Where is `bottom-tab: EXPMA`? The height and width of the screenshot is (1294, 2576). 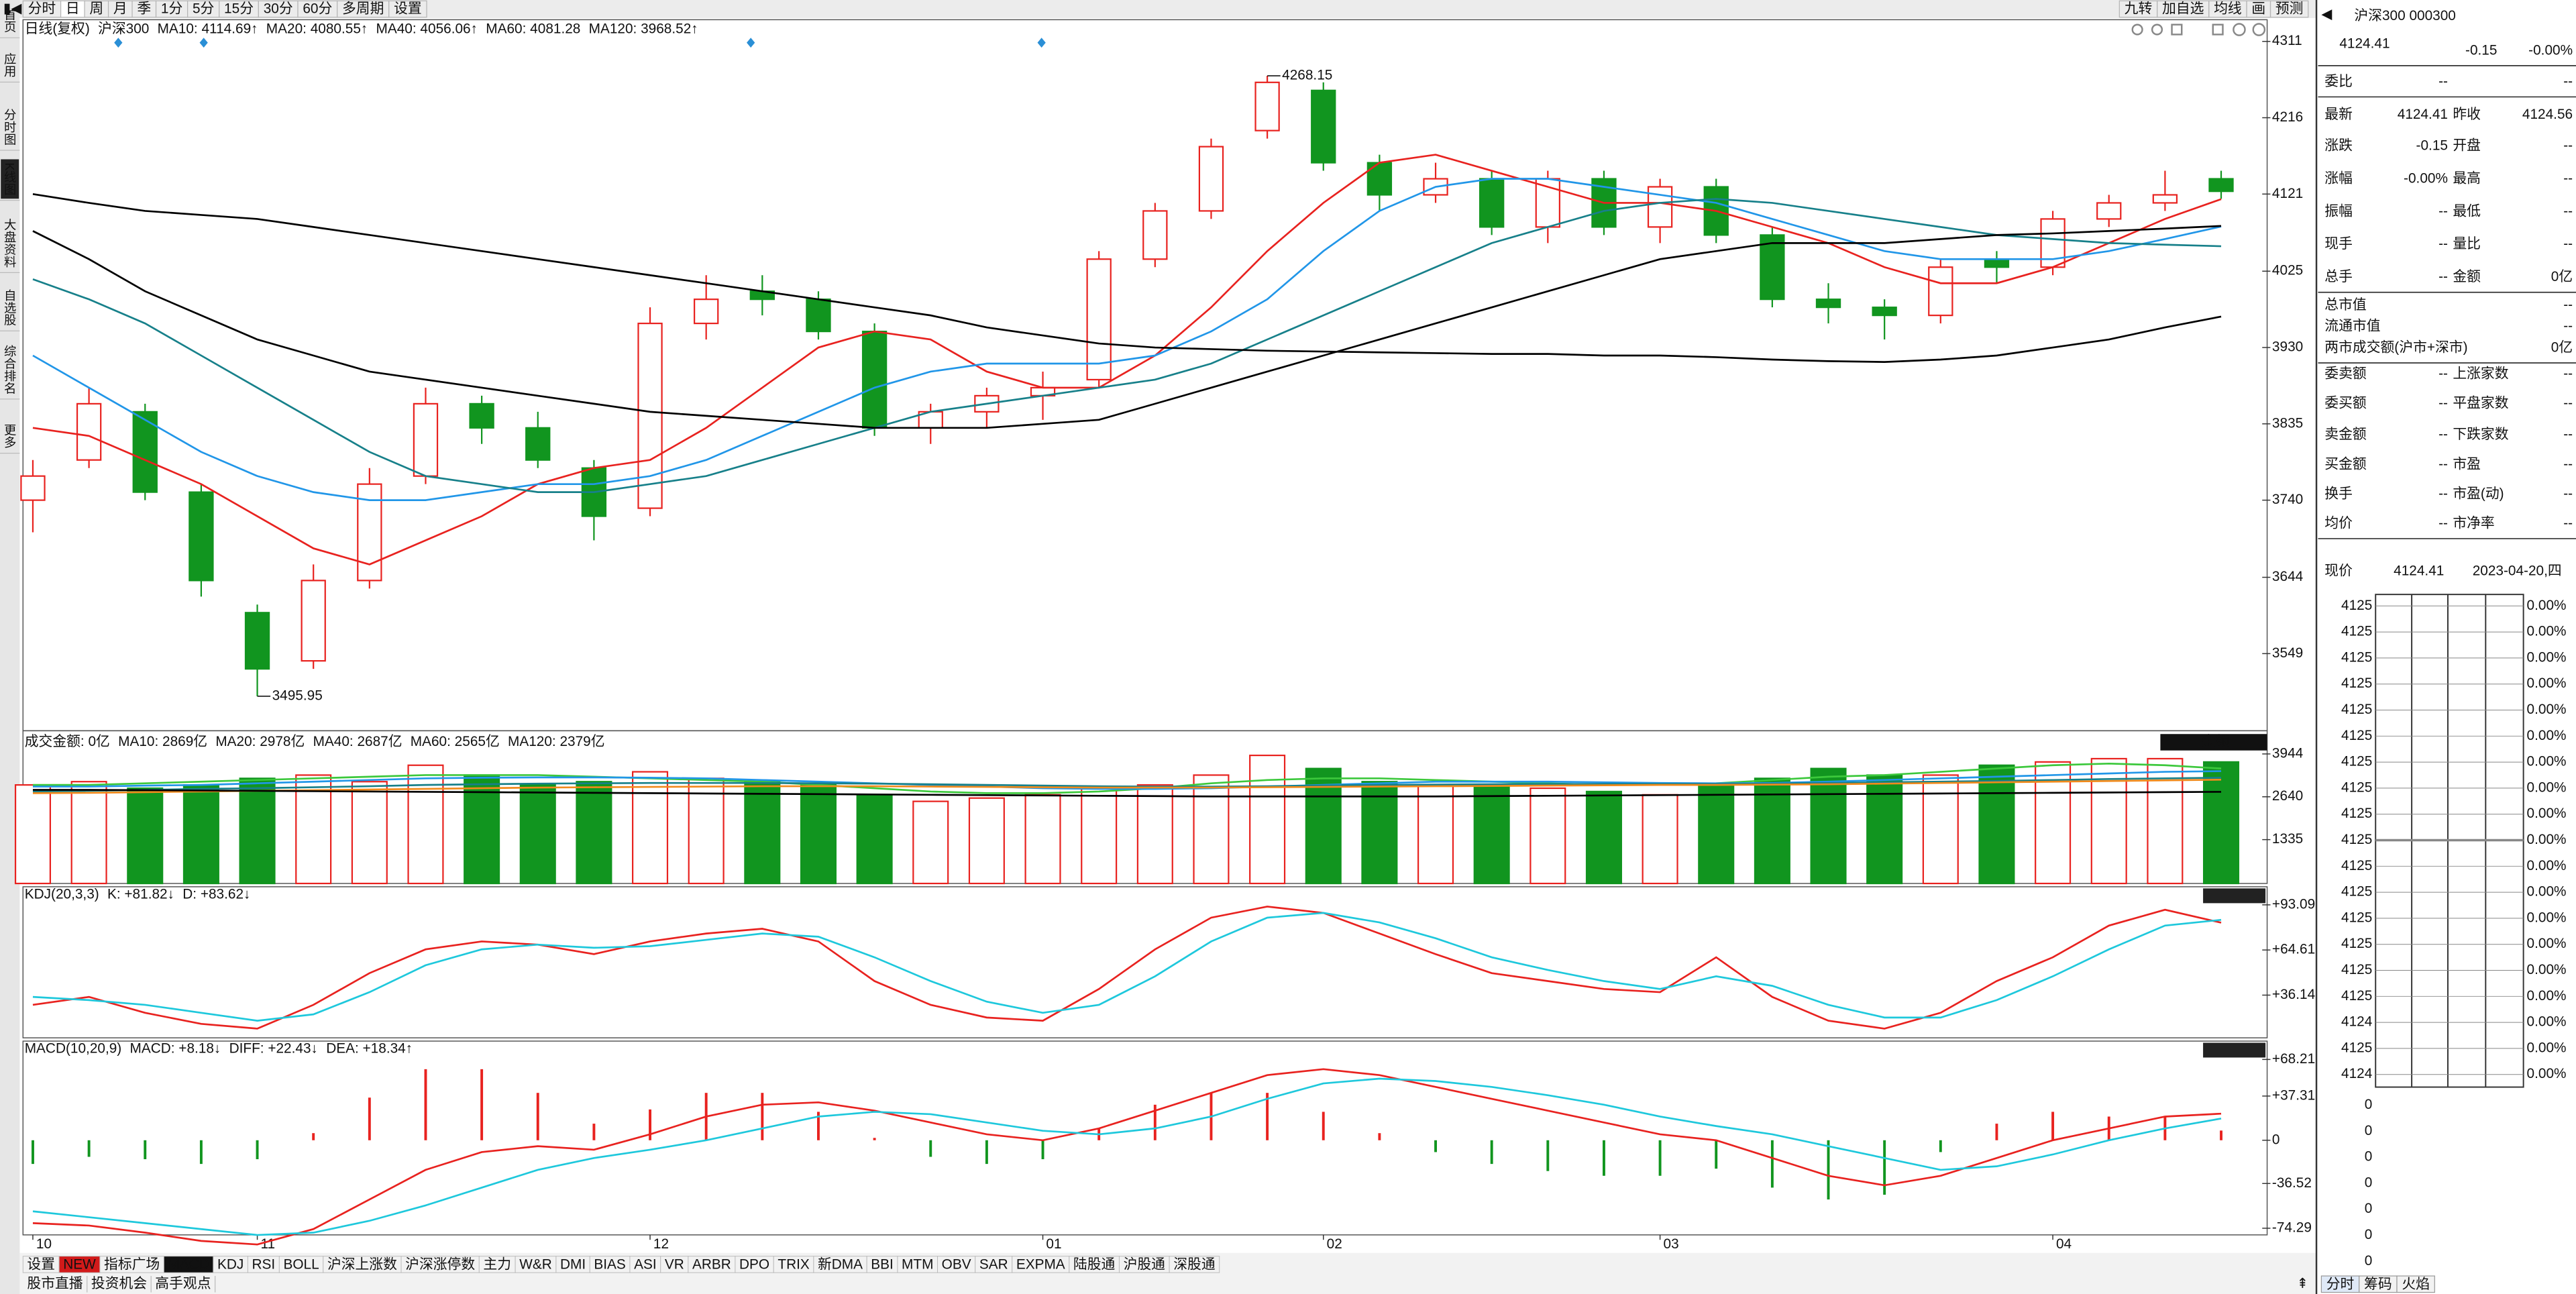 bottom-tab: EXPMA is located at coordinates (1040, 1265).